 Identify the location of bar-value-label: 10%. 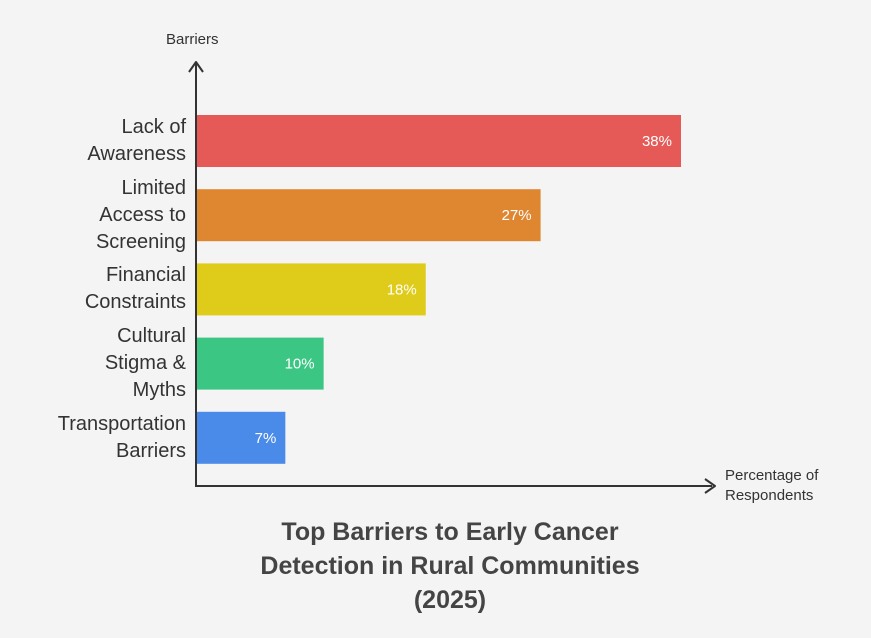
(300, 364).